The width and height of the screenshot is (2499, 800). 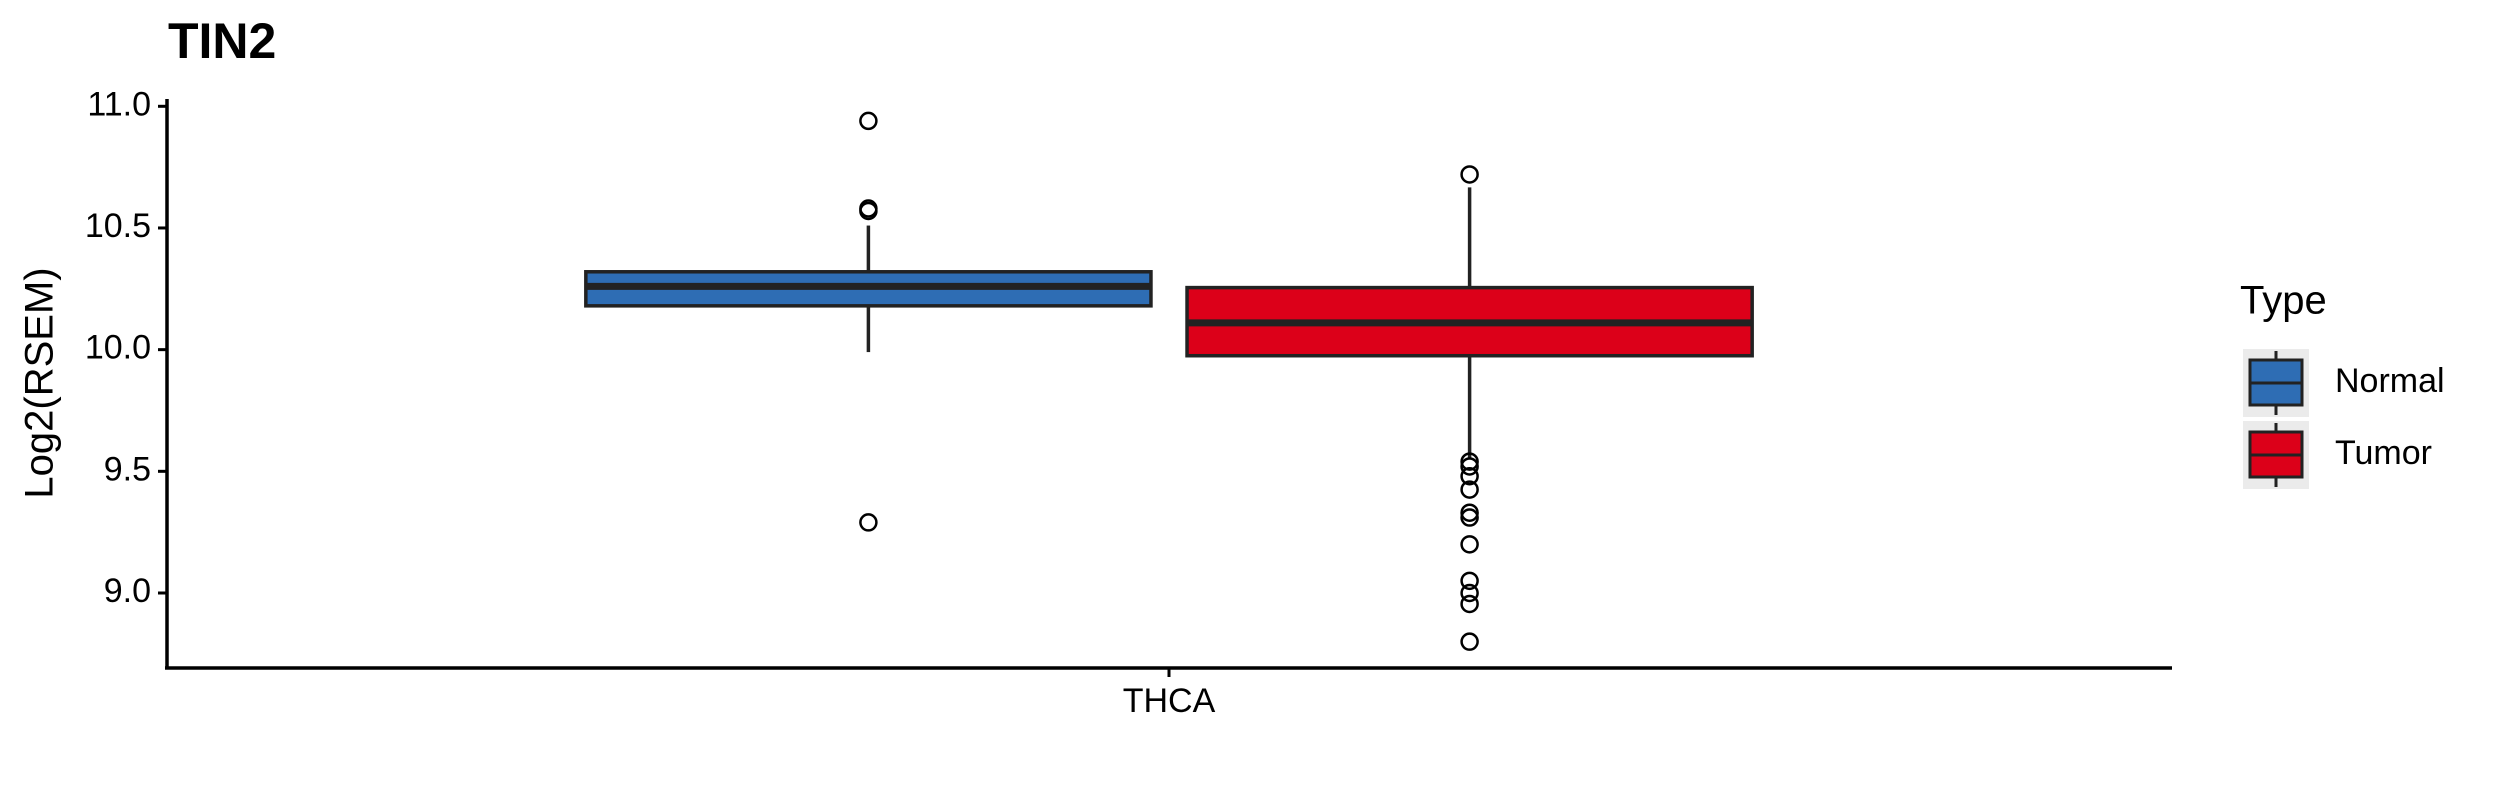 What do you see at coordinates (40, 382) in the screenshot?
I see `y-axis-label: Log2(RSEM)` at bounding box center [40, 382].